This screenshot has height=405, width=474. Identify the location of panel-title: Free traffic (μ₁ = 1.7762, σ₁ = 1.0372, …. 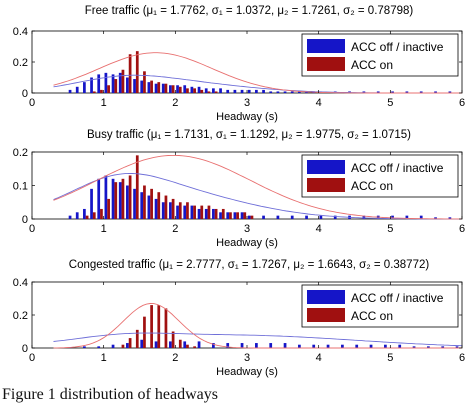
(249, 11).